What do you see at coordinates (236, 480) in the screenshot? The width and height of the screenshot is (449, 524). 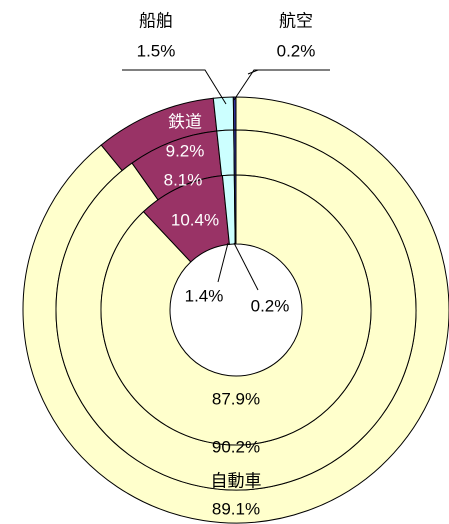 I see `category-label: 自動車` at bounding box center [236, 480].